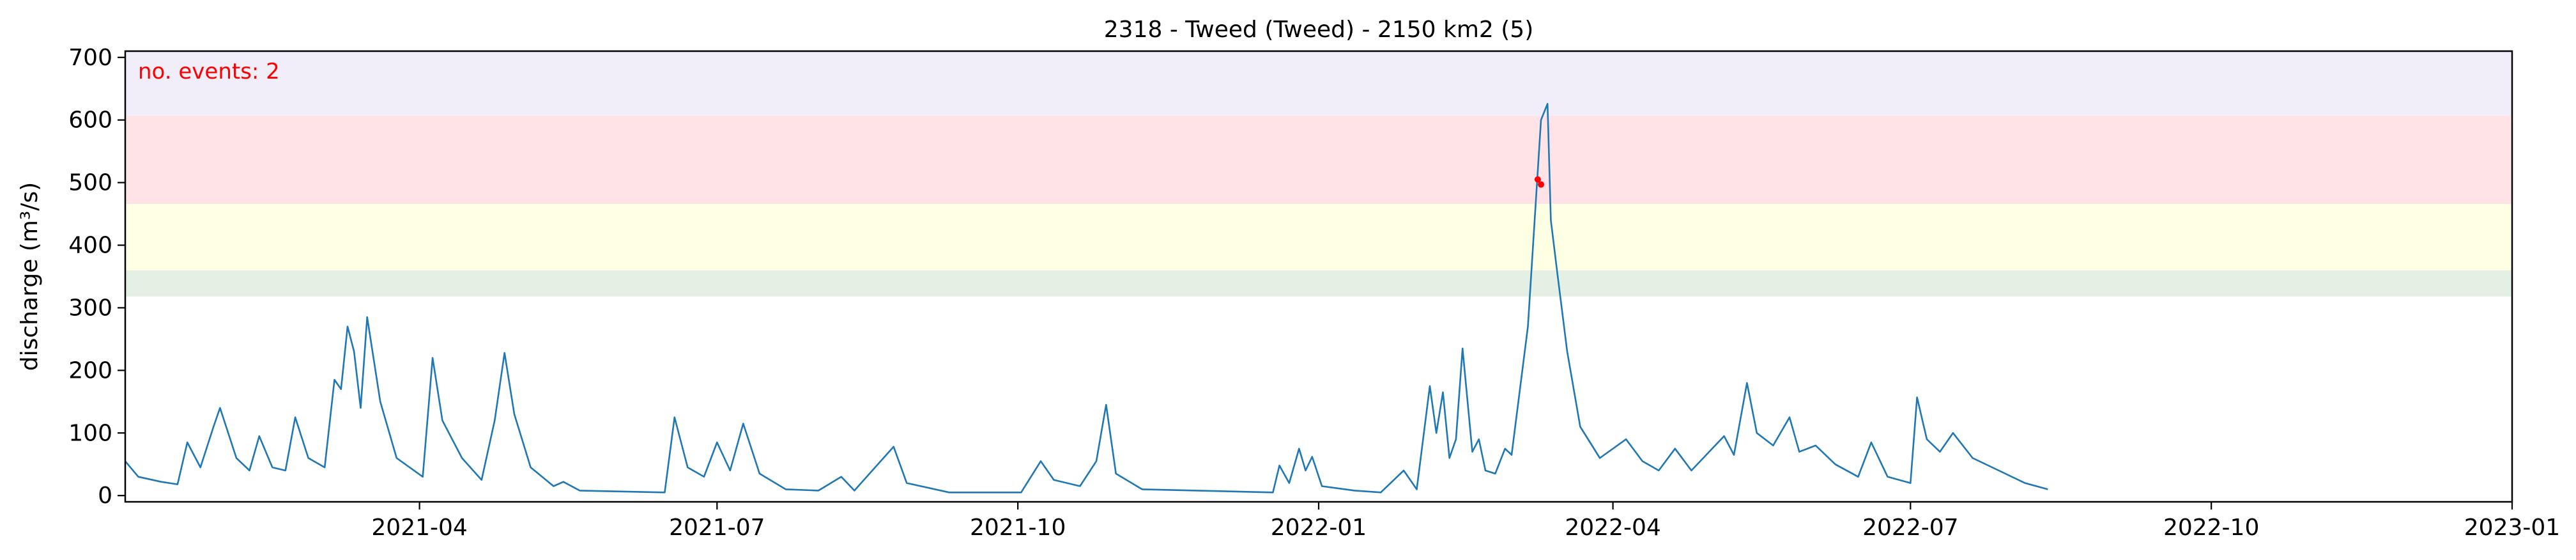  Describe the element at coordinates (90, 58) in the screenshot. I see `y-tick-label-700: 700` at that location.